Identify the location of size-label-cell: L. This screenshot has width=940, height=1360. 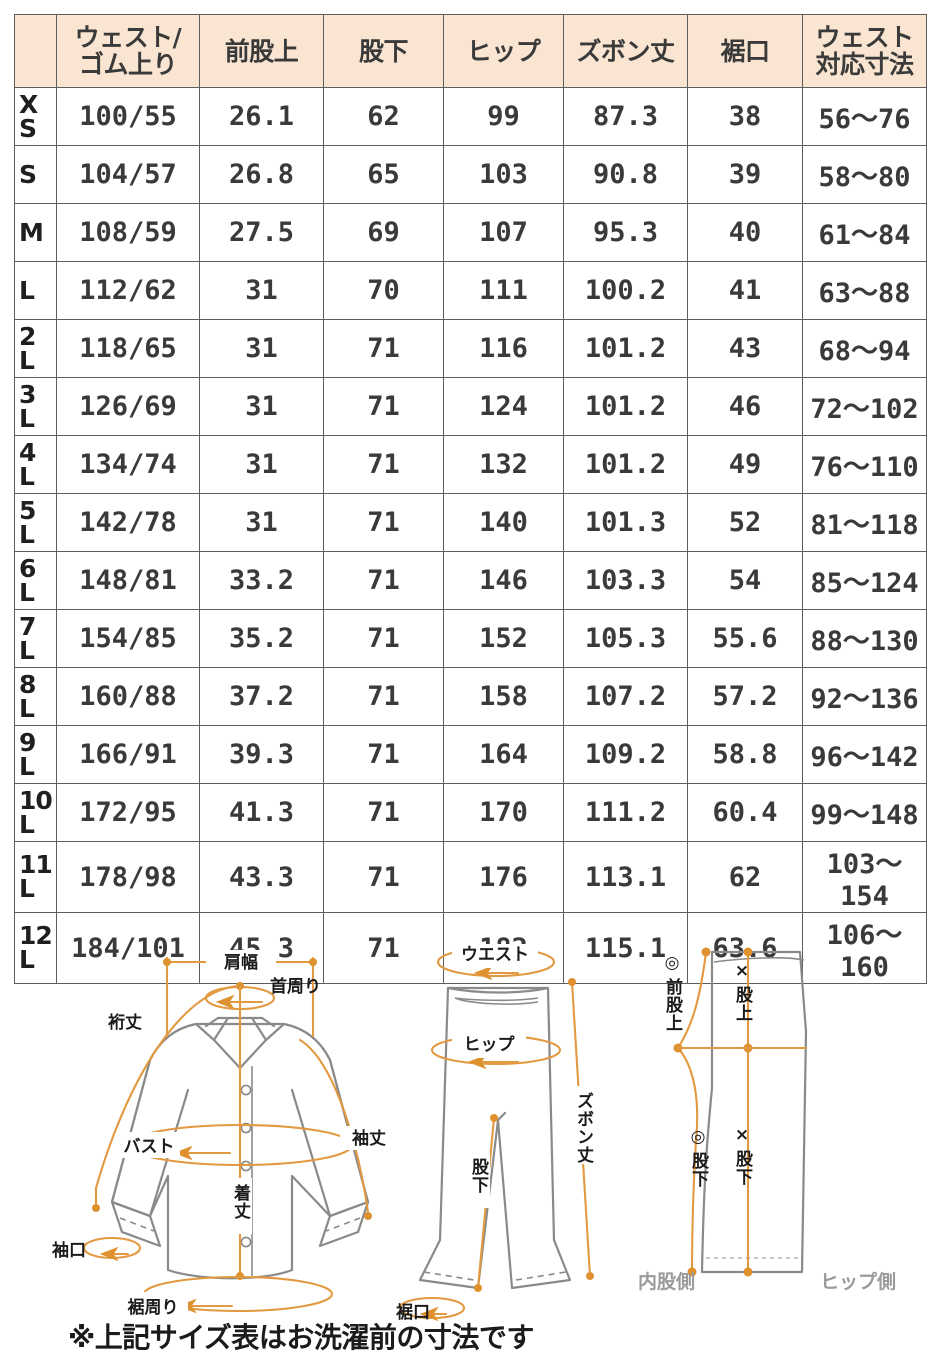
(35, 290).